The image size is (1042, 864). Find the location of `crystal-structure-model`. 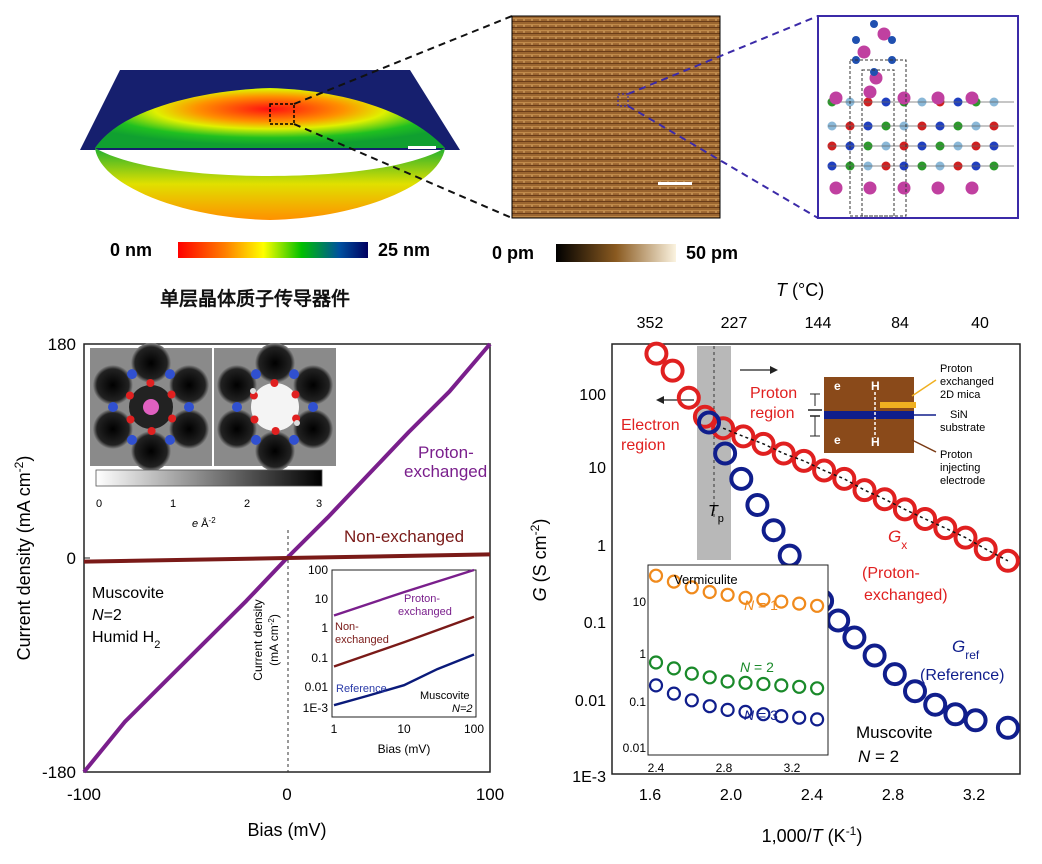

crystal-structure-model is located at coordinates (918, 117).